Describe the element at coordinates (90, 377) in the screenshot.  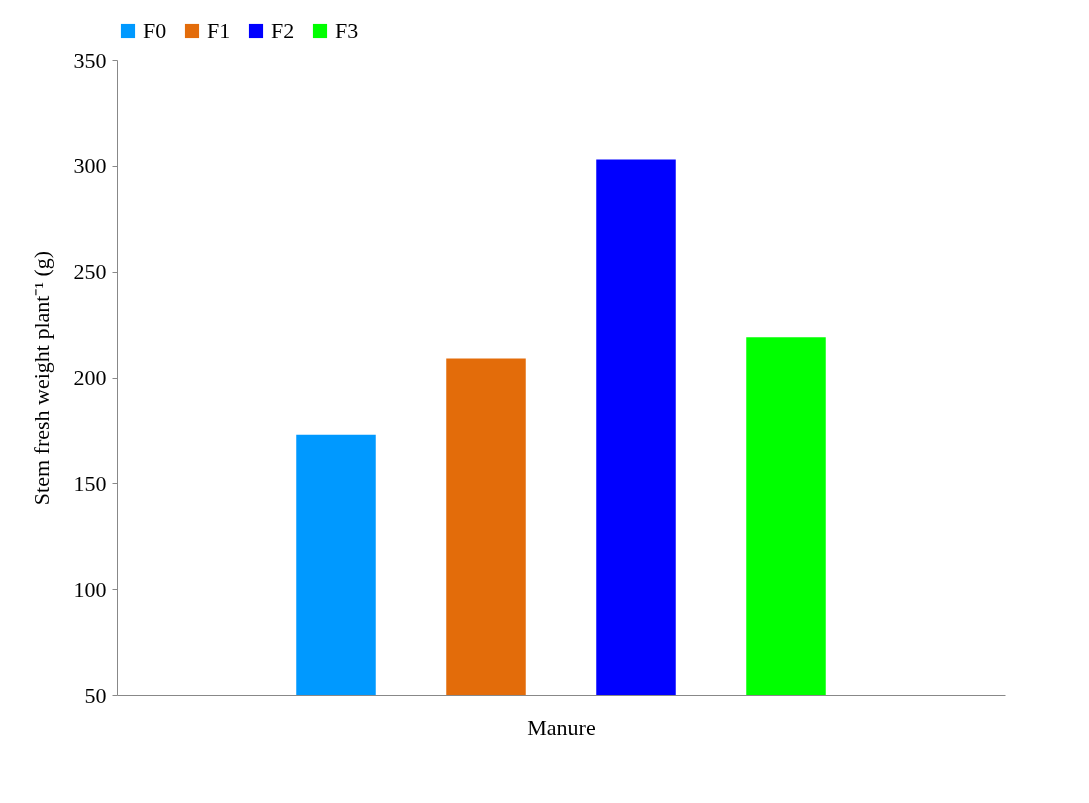
I see `y-tick-label: 200` at that location.